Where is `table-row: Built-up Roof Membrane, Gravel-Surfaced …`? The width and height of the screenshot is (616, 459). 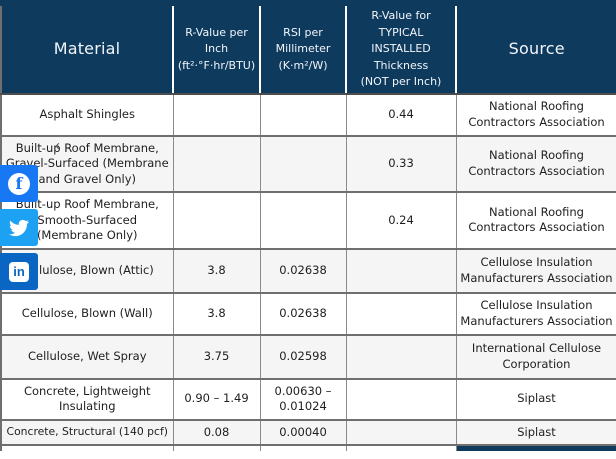 table-row: Built-up Roof Membrane, Gravel-Surfaced … is located at coordinates (308, 164).